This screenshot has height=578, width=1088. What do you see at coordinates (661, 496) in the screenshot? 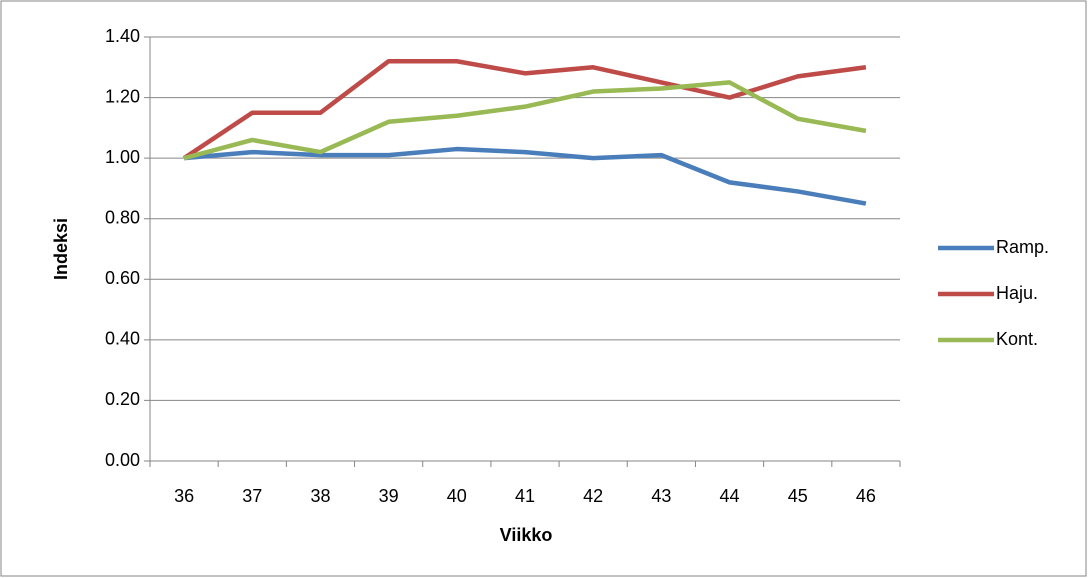
I see `x-tick-label: 43` at bounding box center [661, 496].